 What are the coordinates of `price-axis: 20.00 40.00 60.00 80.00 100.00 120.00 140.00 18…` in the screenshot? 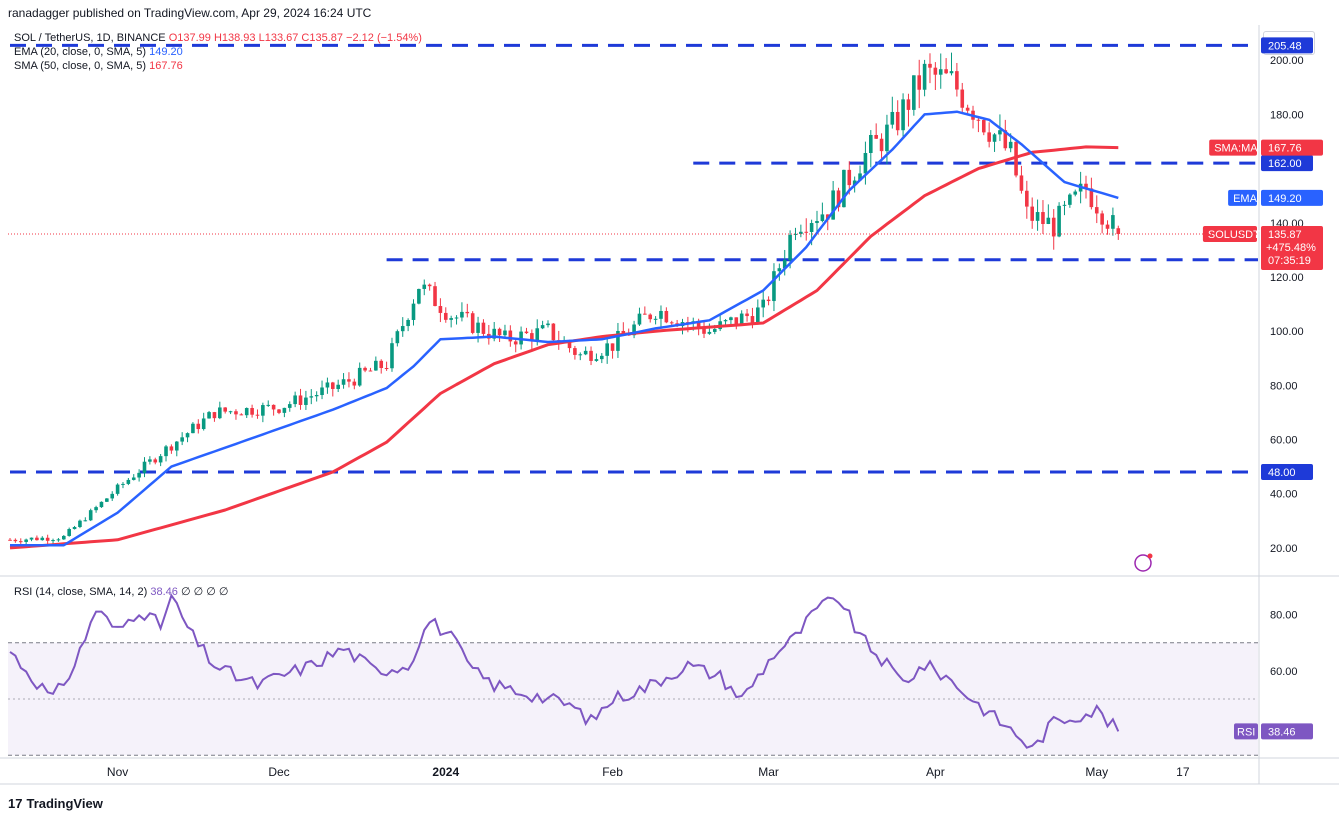 It's located at (1287, 366).